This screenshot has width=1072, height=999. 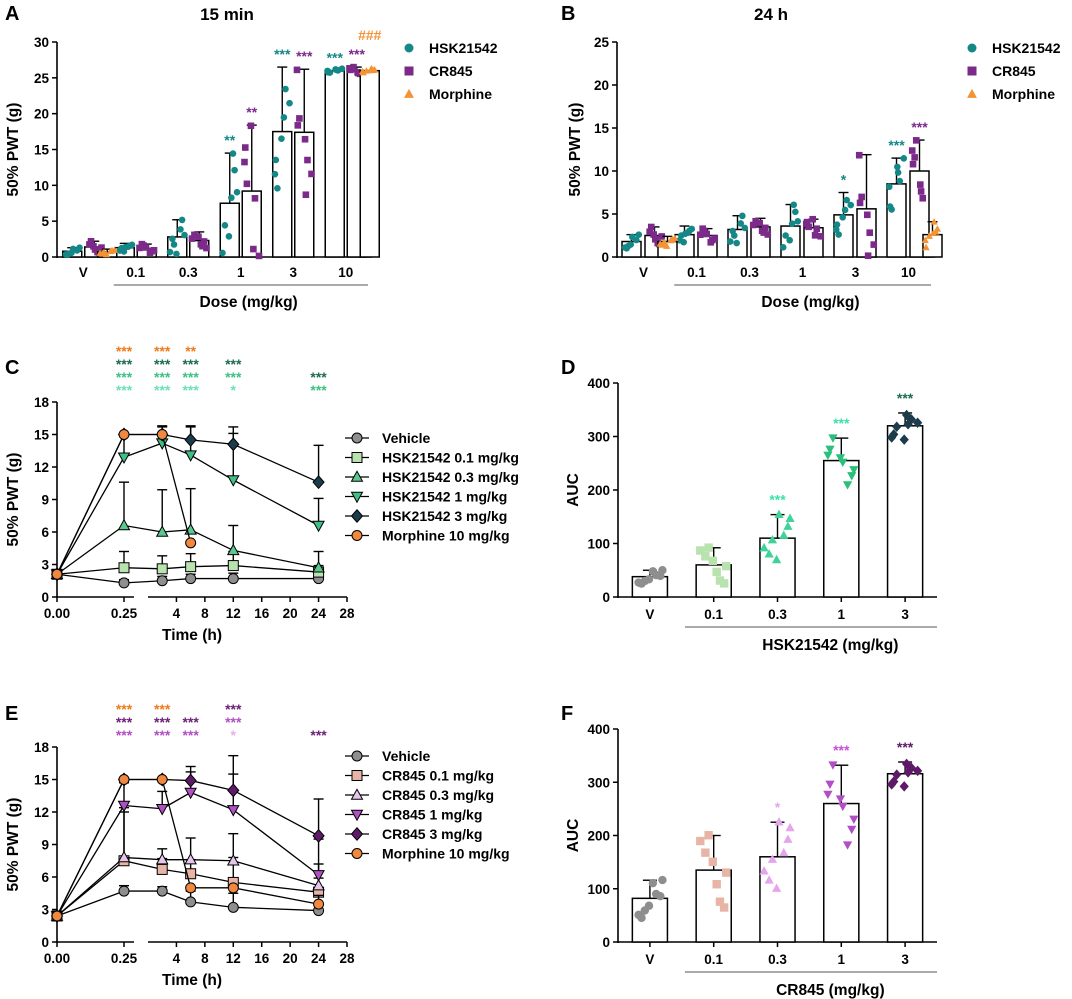 I want to click on x-tick-label: V, so click(x=643, y=272).